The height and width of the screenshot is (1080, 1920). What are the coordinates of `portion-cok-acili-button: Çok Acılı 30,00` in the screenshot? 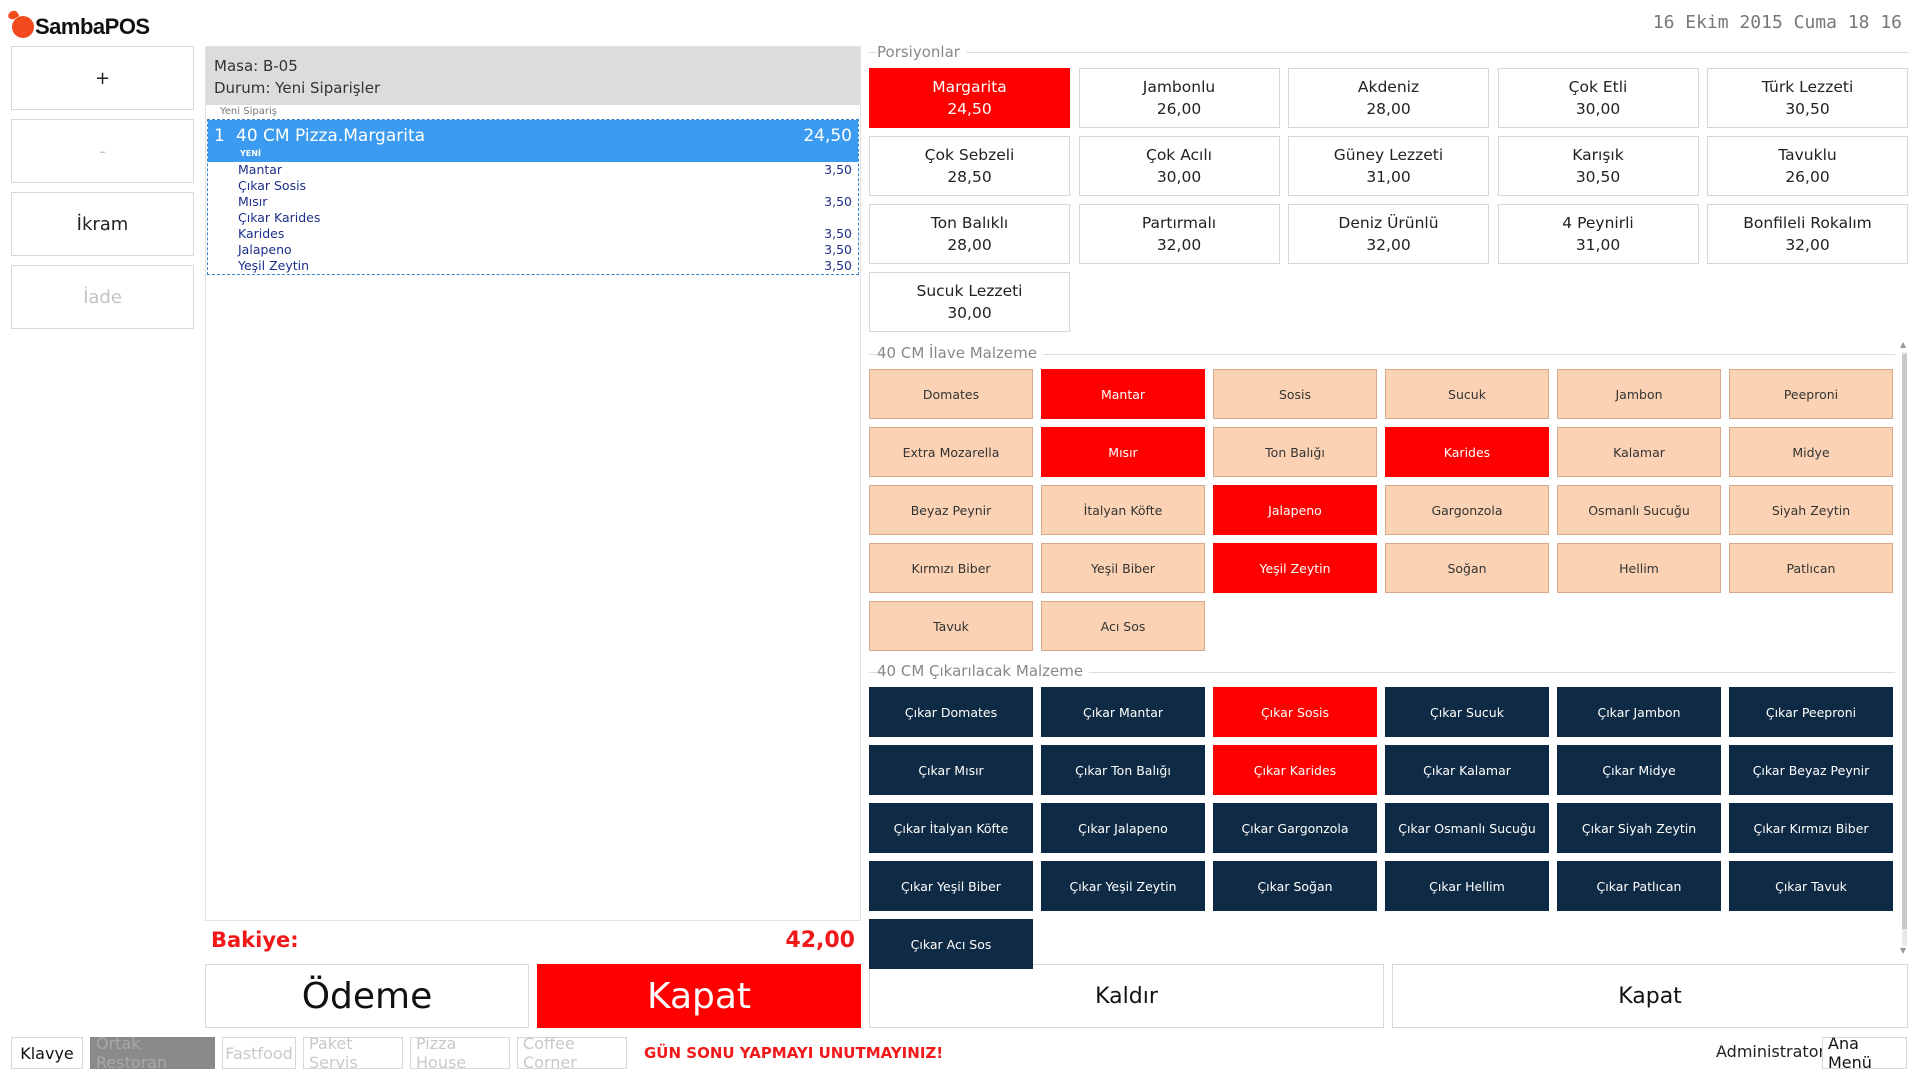 It's located at (1179, 166).